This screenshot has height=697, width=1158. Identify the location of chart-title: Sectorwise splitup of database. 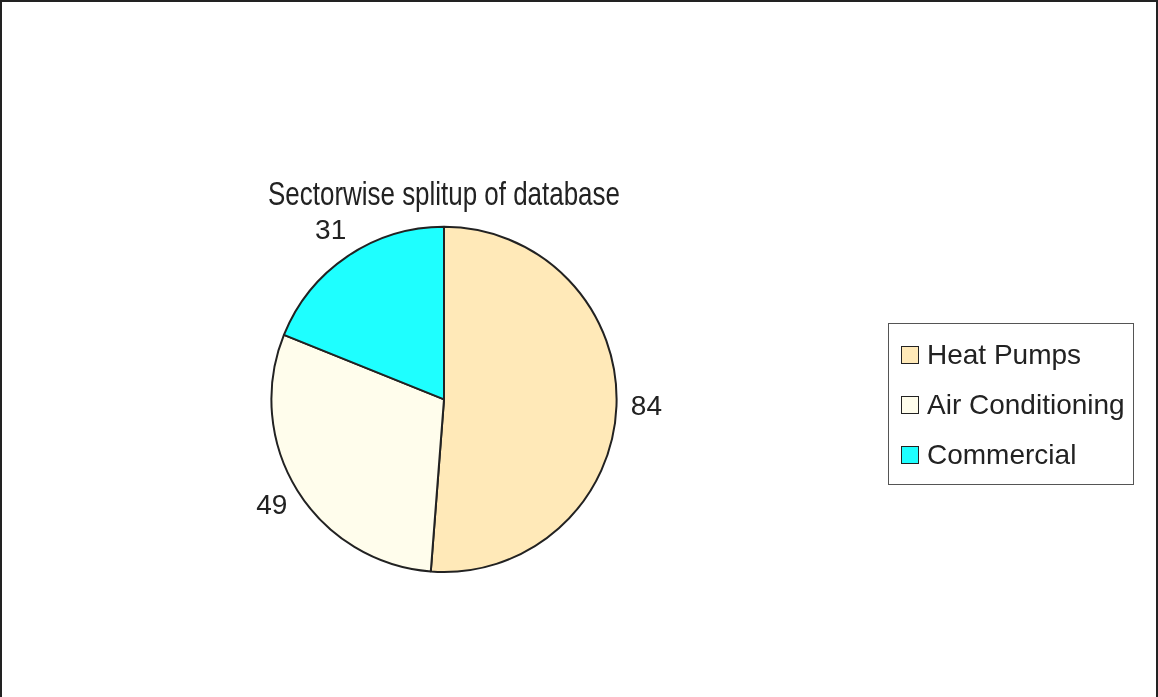
(444, 193).